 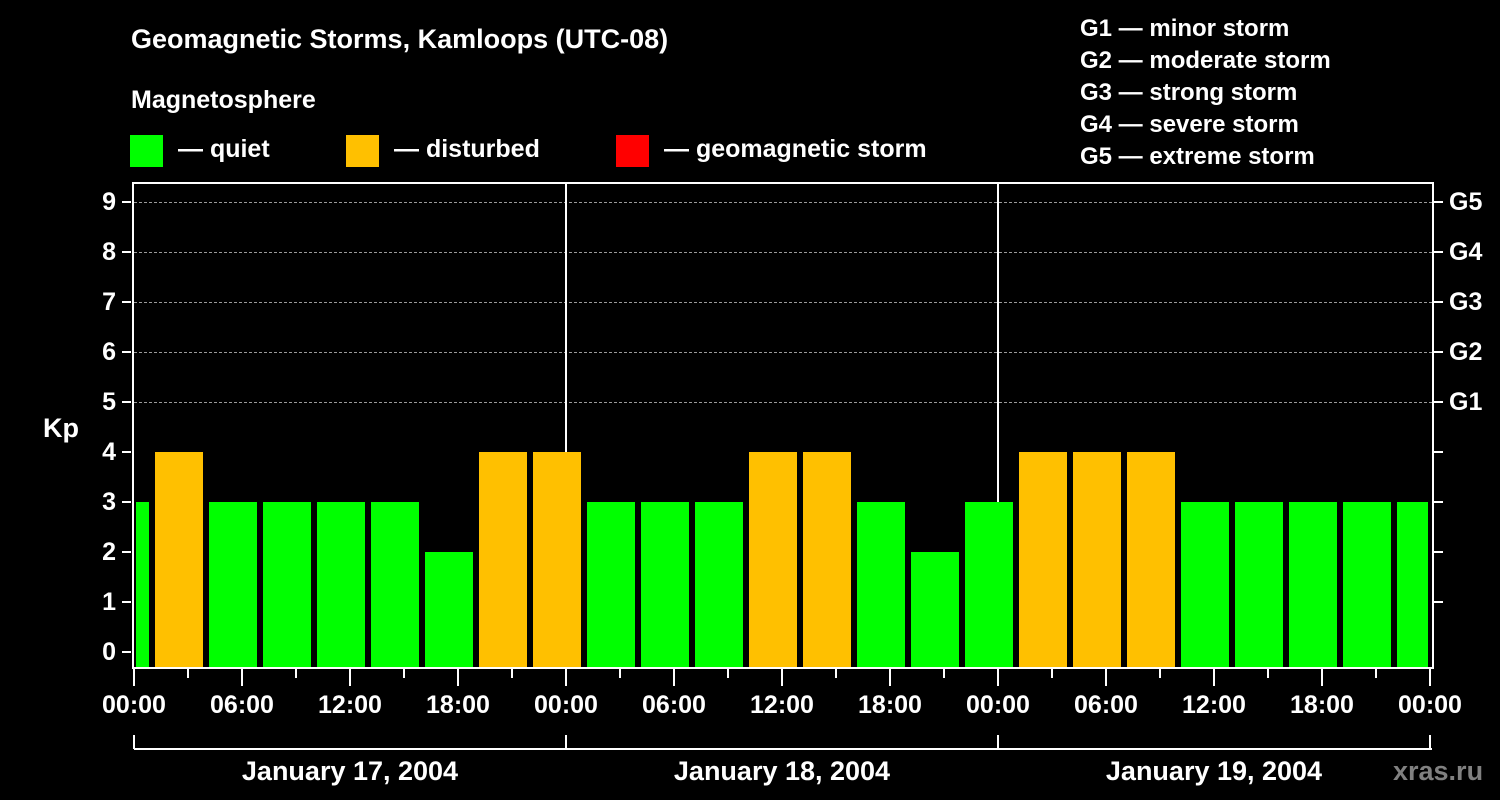 What do you see at coordinates (1466, 402) in the screenshot?
I see `g-scale-label: G1` at bounding box center [1466, 402].